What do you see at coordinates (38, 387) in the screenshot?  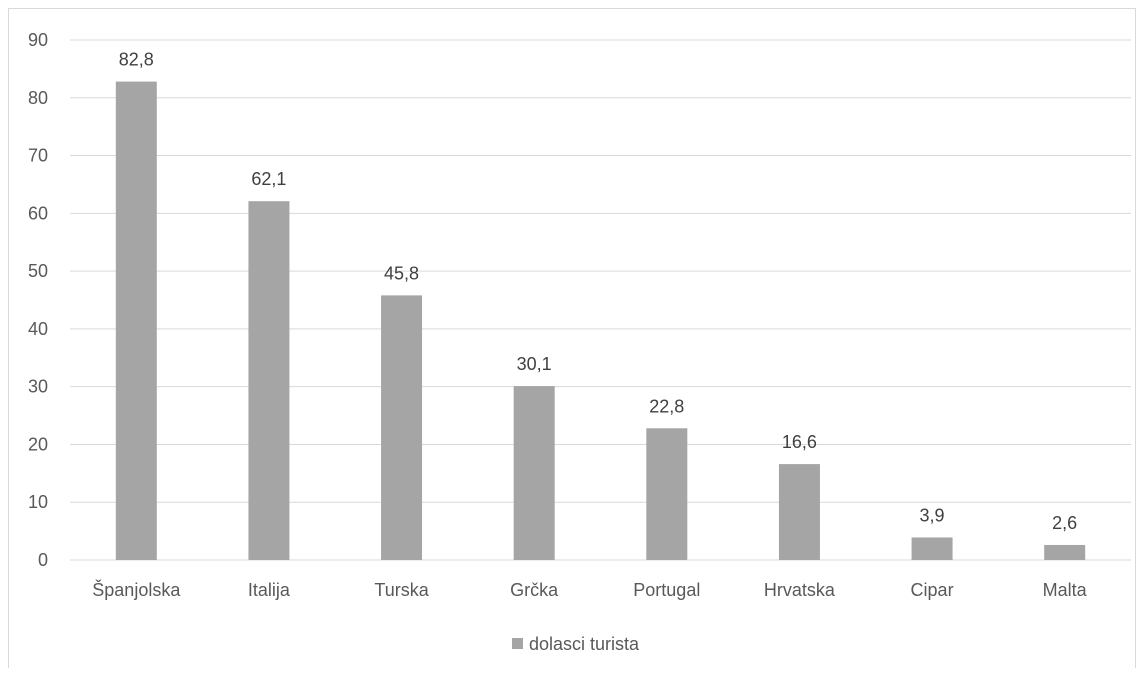 I see `y-tick-label-30: 30` at bounding box center [38, 387].